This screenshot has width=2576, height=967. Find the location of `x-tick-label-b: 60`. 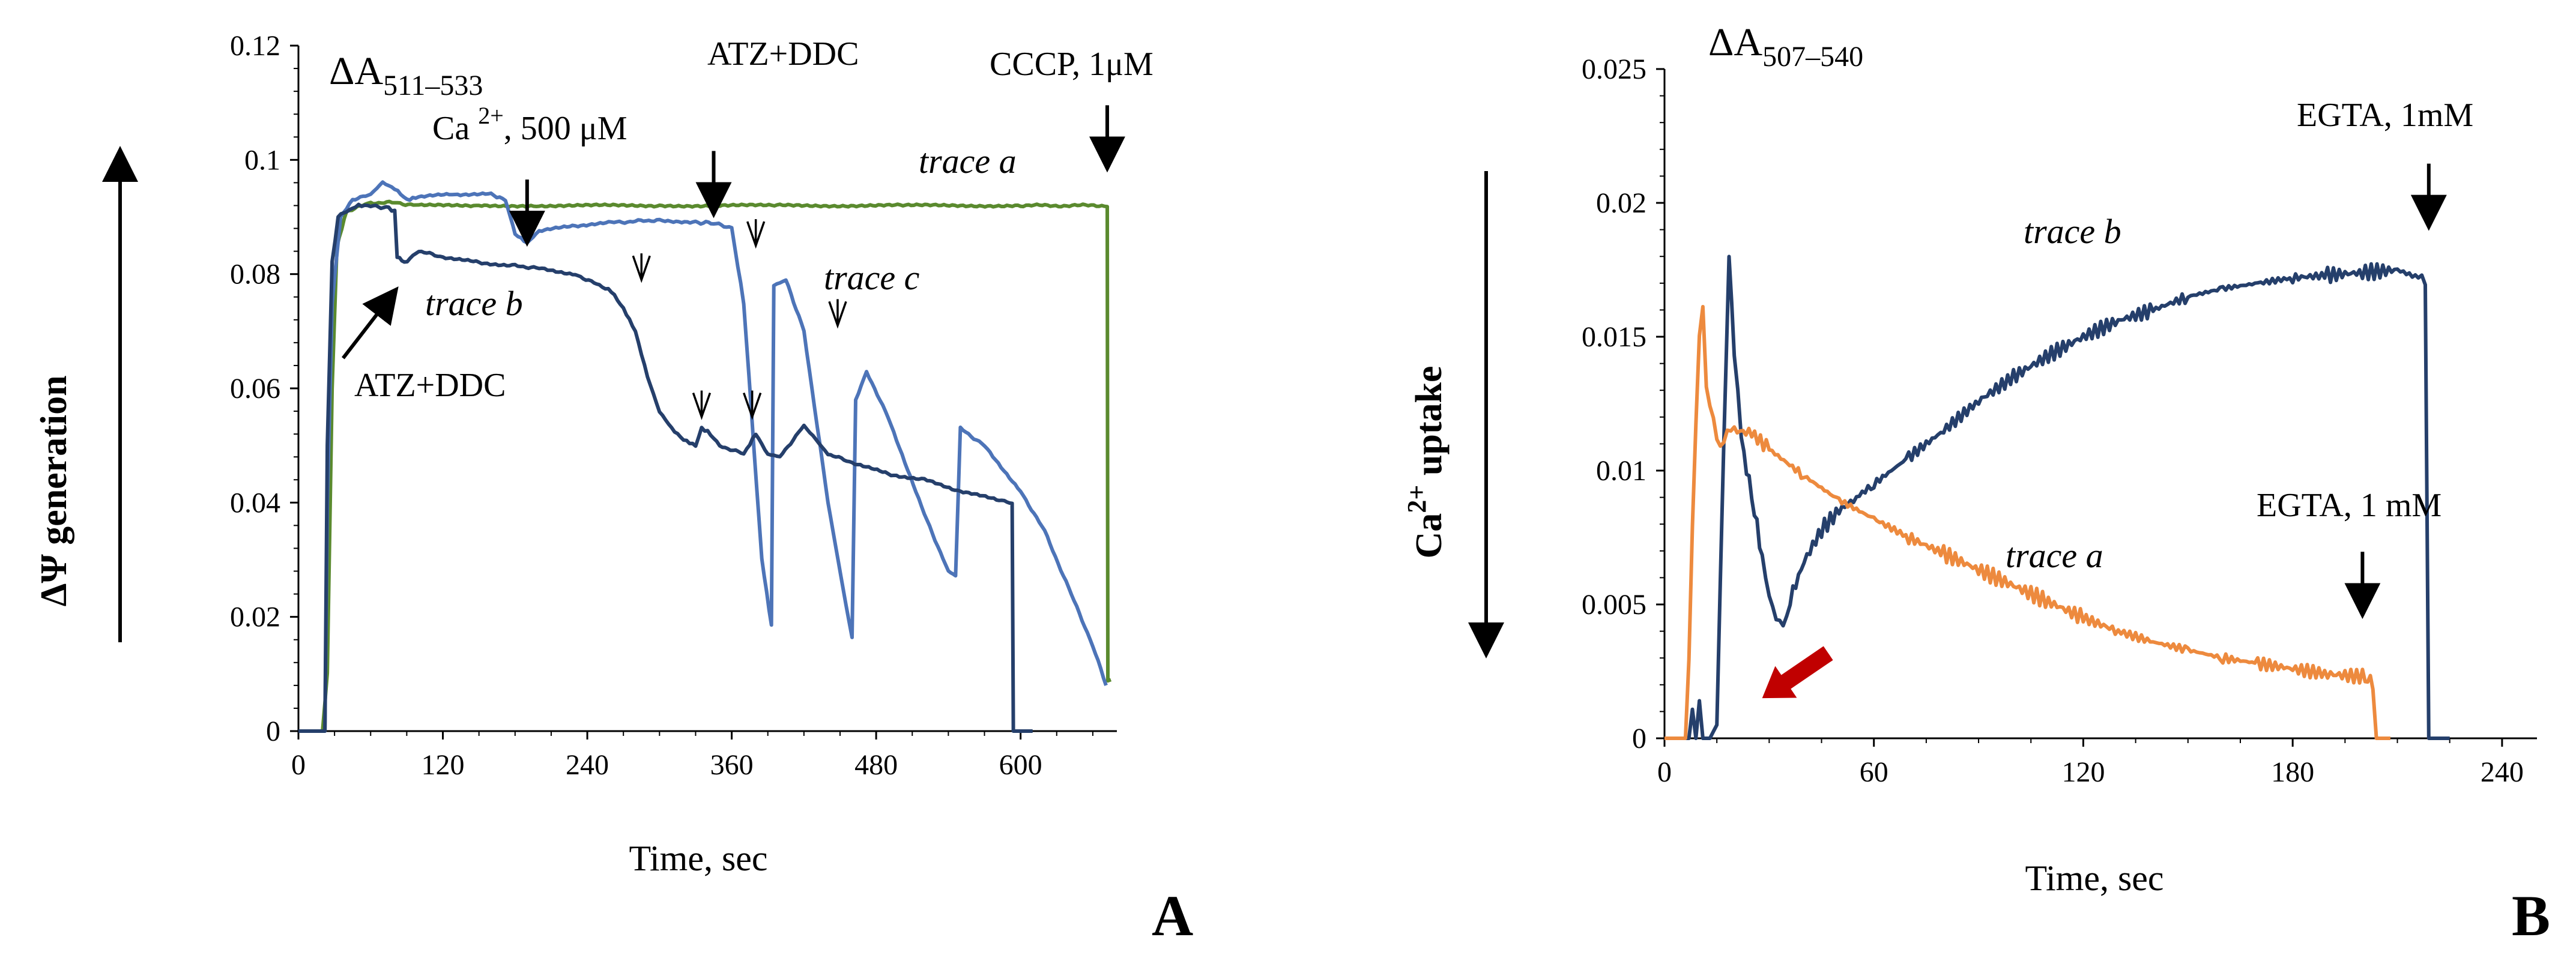

x-tick-label-b: 60 is located at coordinates (1874, 772).